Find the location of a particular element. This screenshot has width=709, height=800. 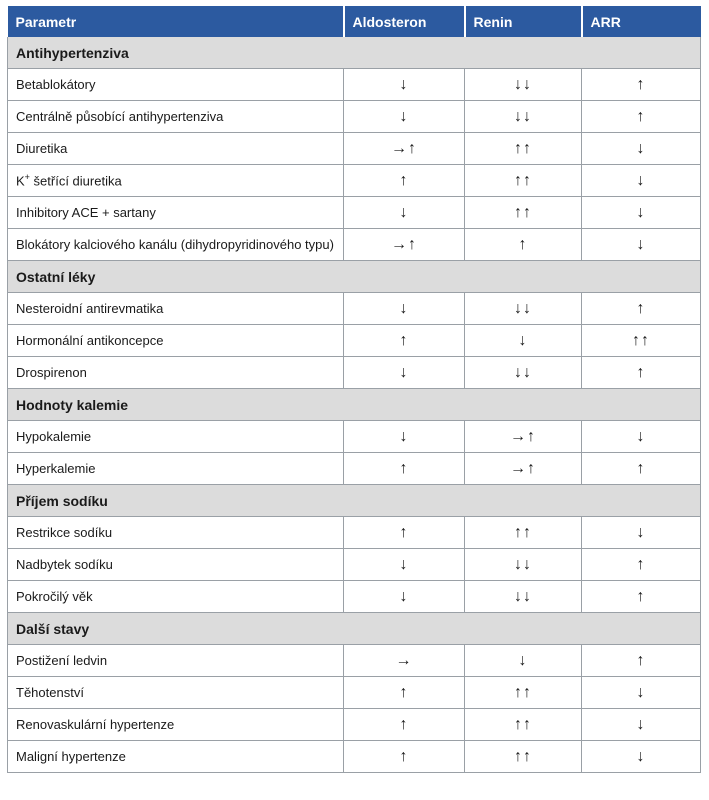

table-row: Hypokalemie ↓ →↑ ↓ is located at coordinates (354, 436).